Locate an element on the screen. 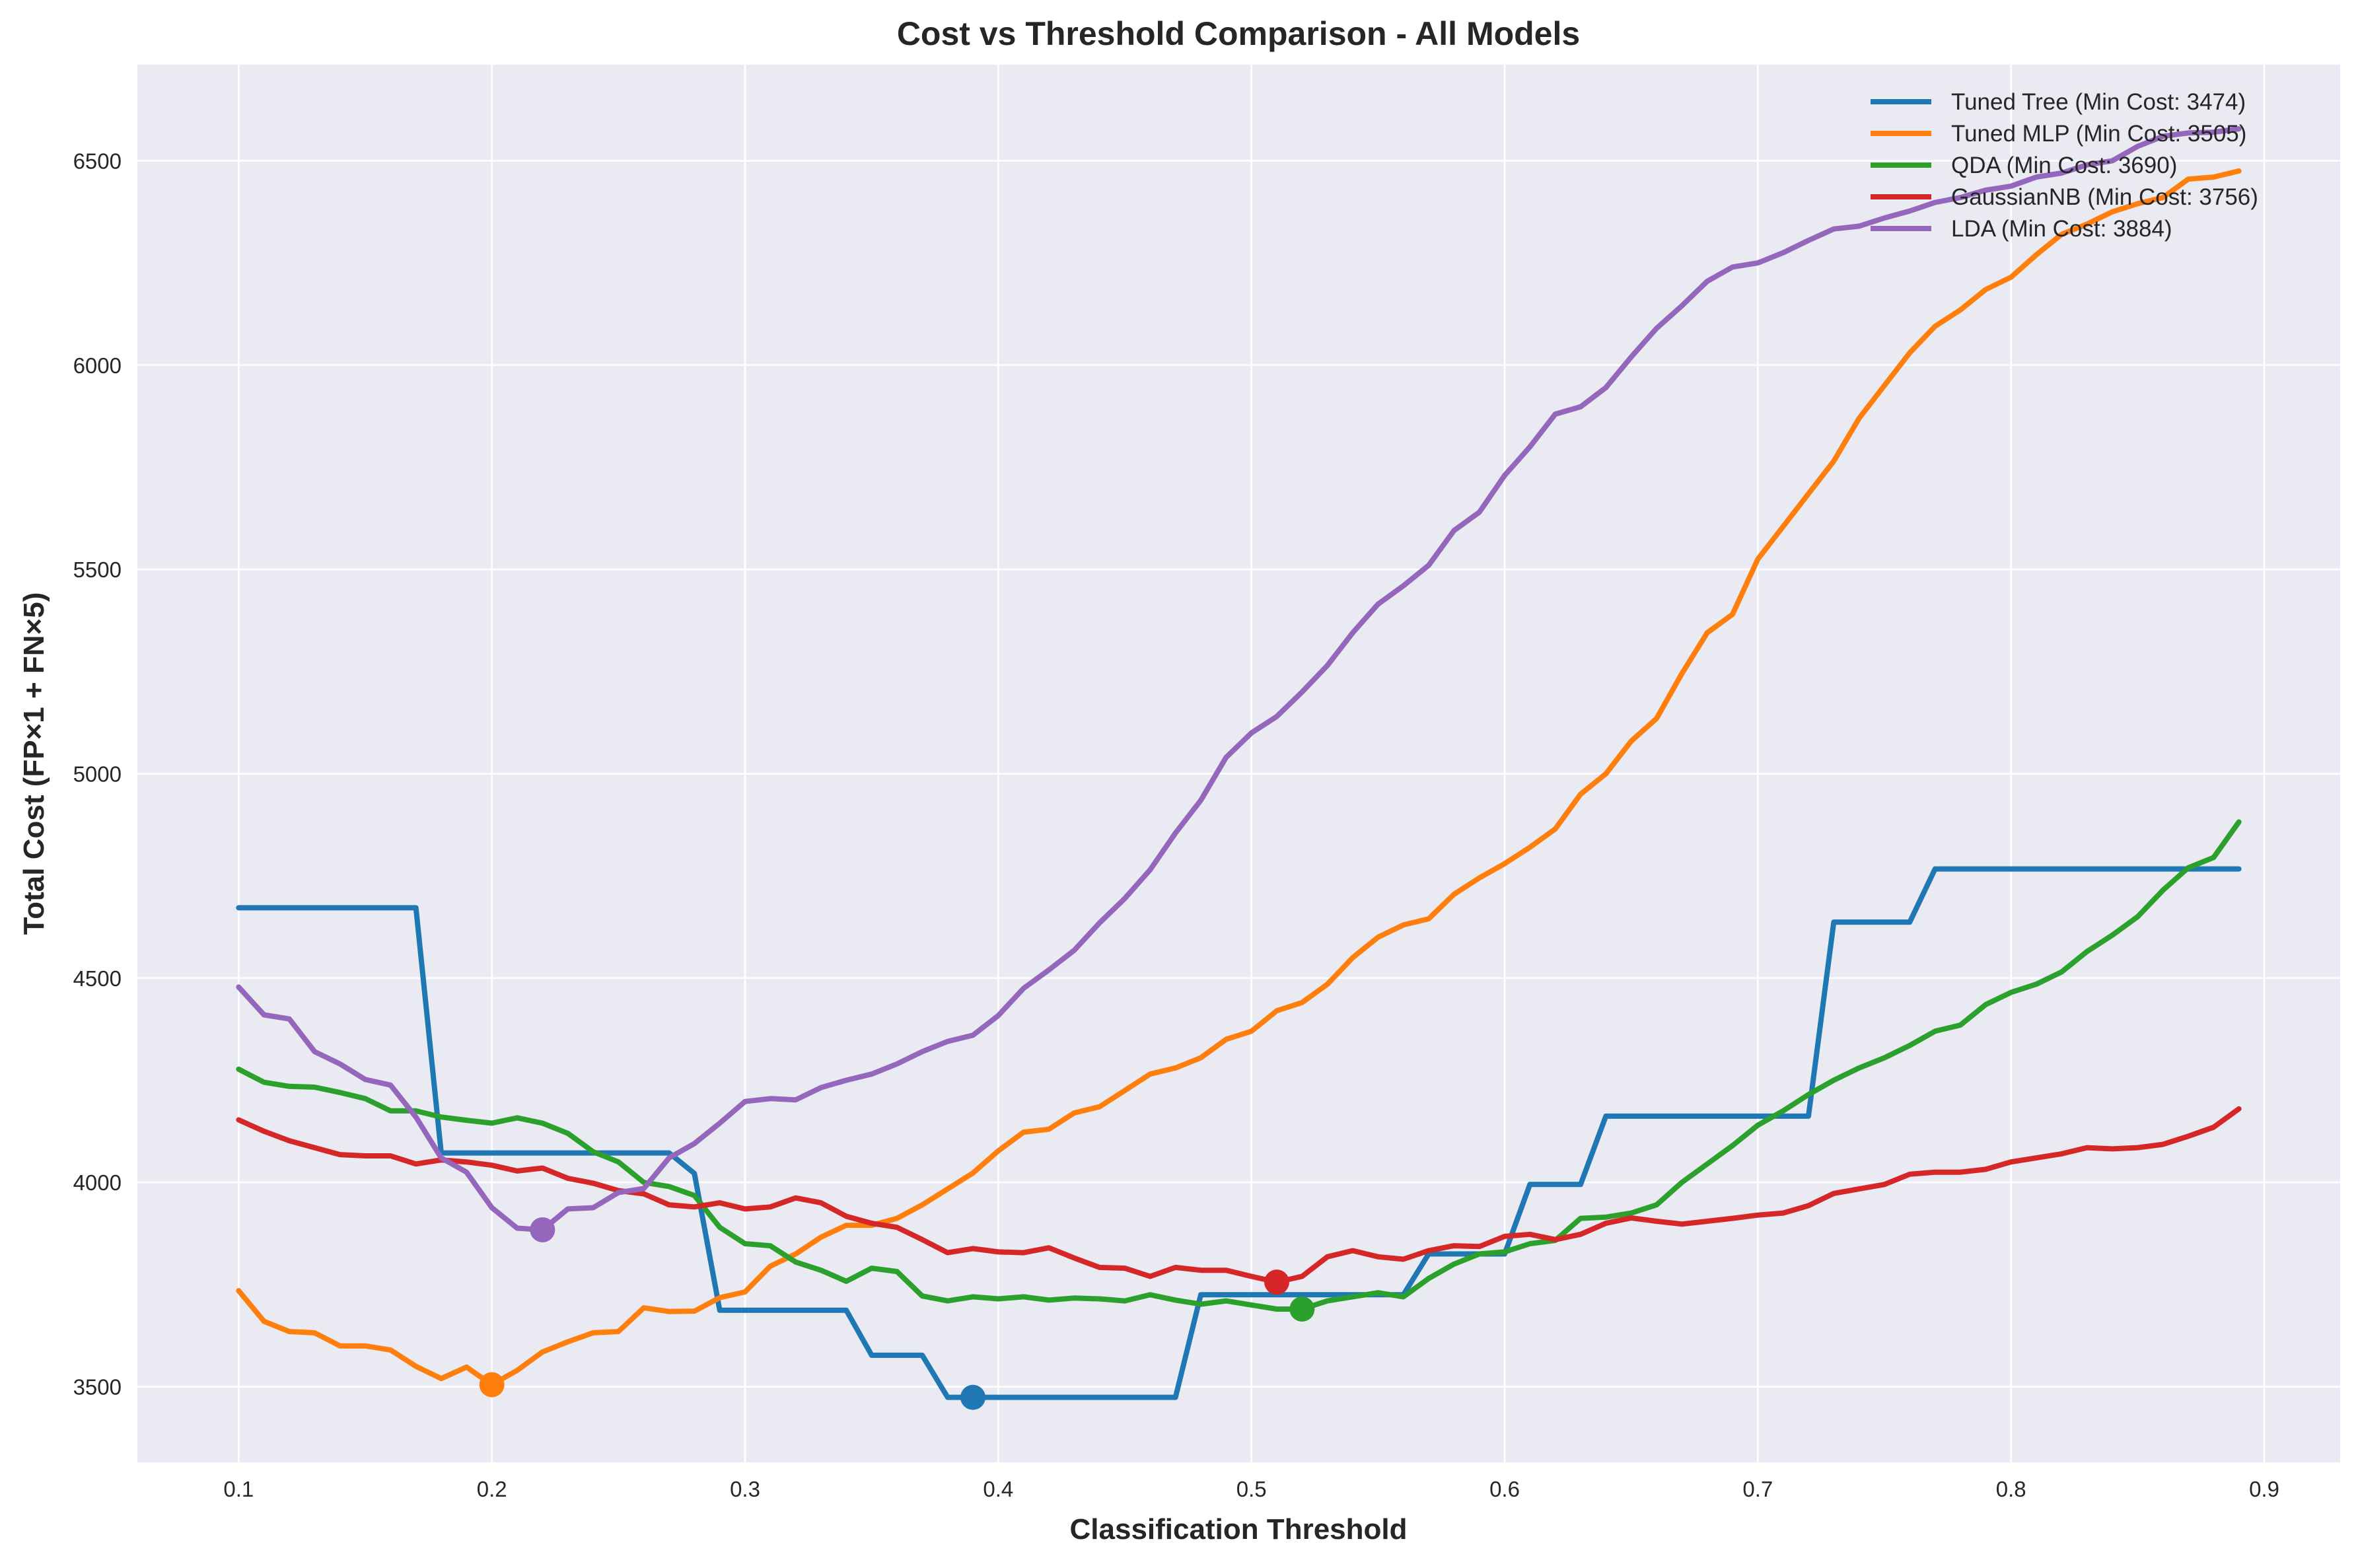  y-axis-ticks: 3500 4000 4500 5000 5500 6000 6500 is located at coordinates (97, 774).